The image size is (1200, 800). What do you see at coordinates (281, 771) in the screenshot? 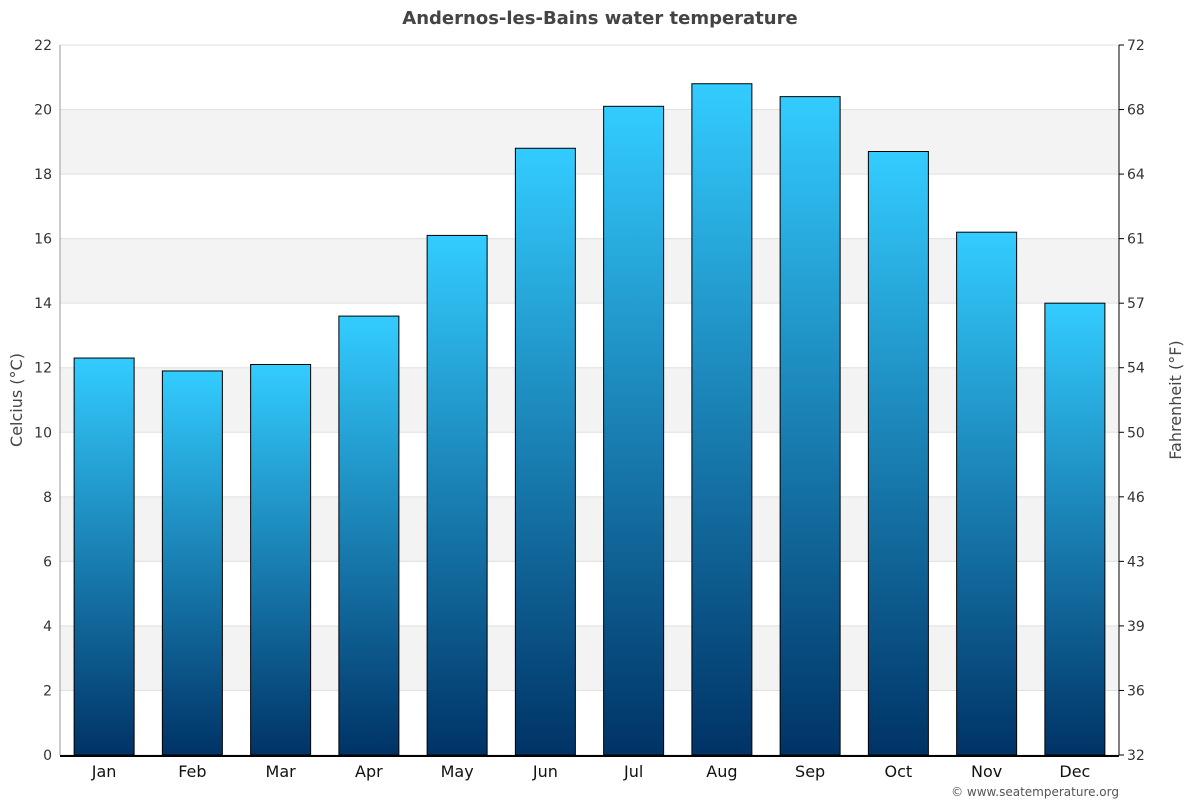
I see `x-tick-label: Mar` at bounding box center [281, 771].